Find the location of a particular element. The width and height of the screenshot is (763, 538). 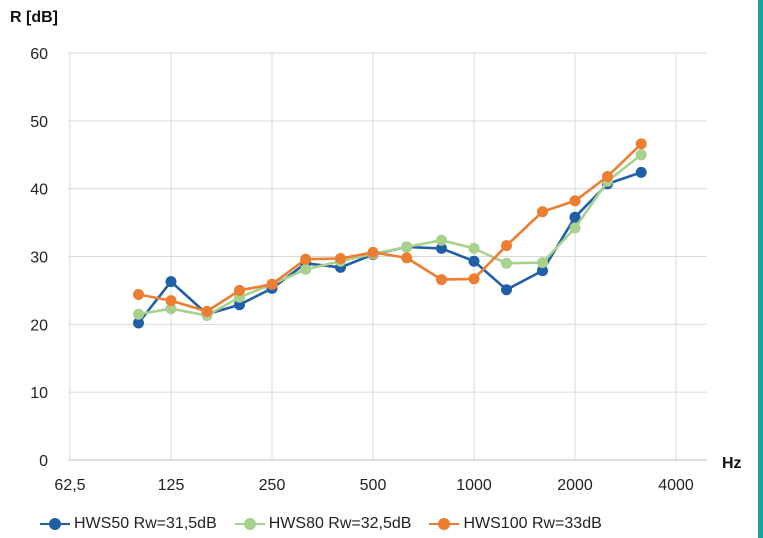

legend-item: HWS100 Rw=33dB is located at coordinates (515, 524).